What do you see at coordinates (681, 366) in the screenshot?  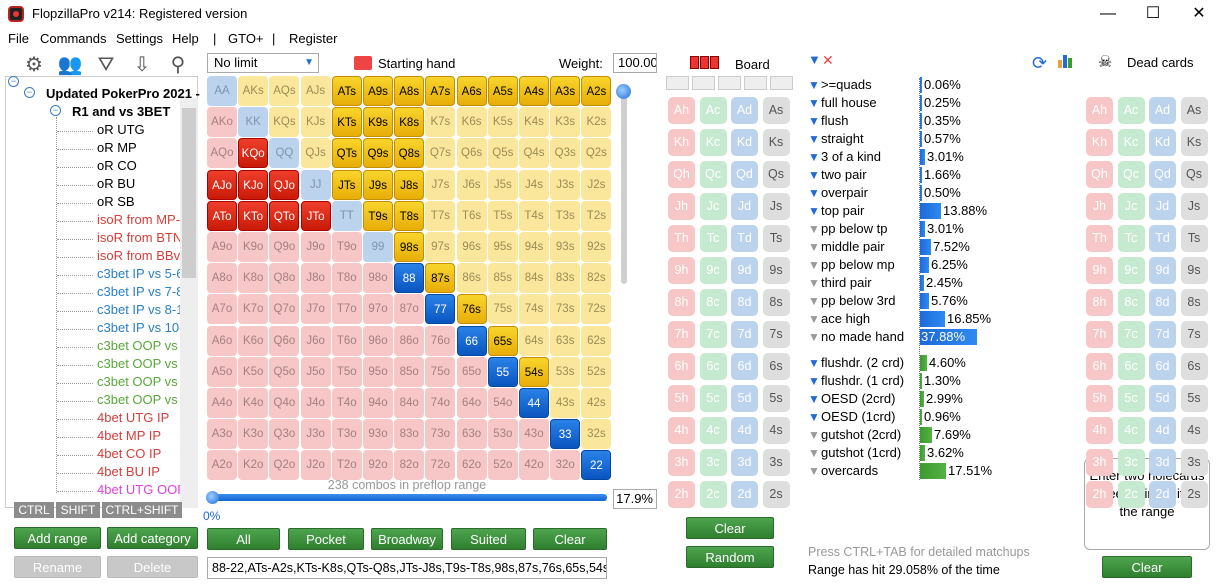 I see `board-card: 6h` at bounding box center [681, 366].